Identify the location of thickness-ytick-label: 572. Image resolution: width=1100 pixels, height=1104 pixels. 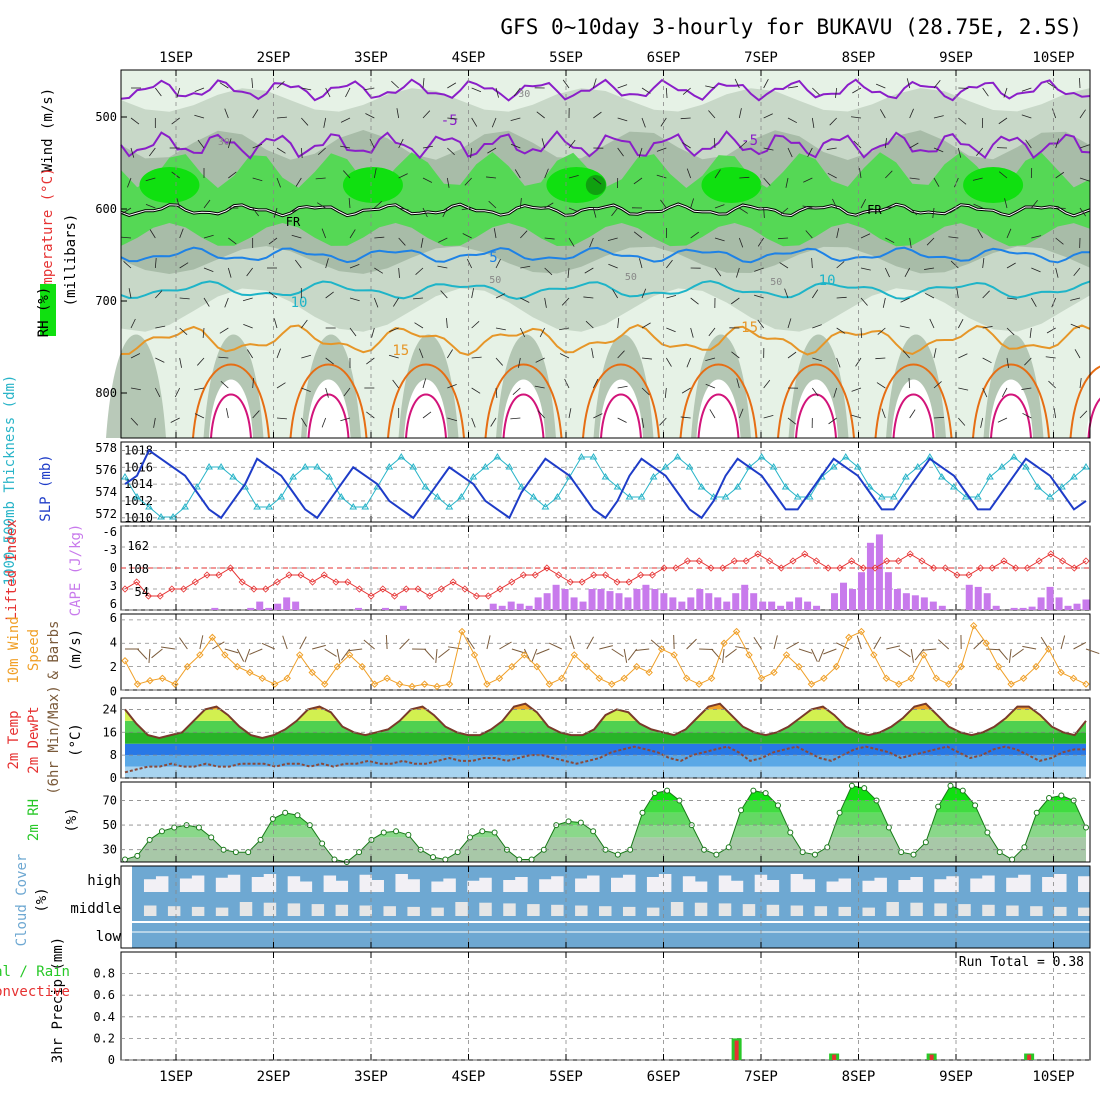
(106, 514).